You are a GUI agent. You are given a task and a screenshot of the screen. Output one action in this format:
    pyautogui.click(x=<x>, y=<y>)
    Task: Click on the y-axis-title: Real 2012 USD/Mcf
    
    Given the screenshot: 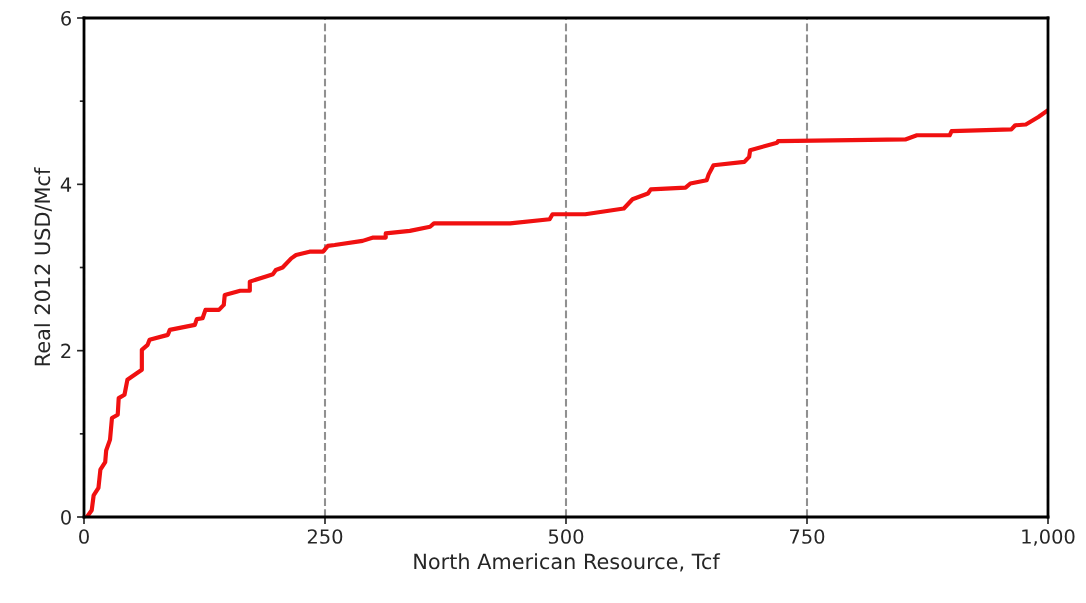 What is the action you would take?
    pyautogui.click(x=43, y=266)
    